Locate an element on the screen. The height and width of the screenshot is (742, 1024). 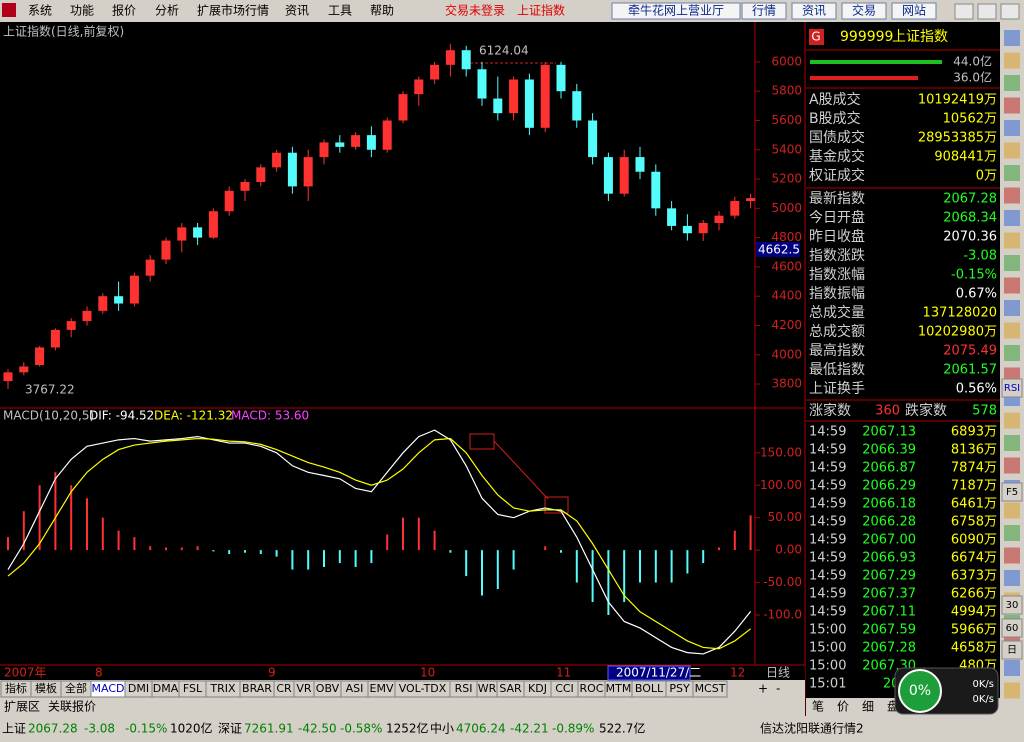
quote-name: 上证指数 is located at coordinates (920, 37).